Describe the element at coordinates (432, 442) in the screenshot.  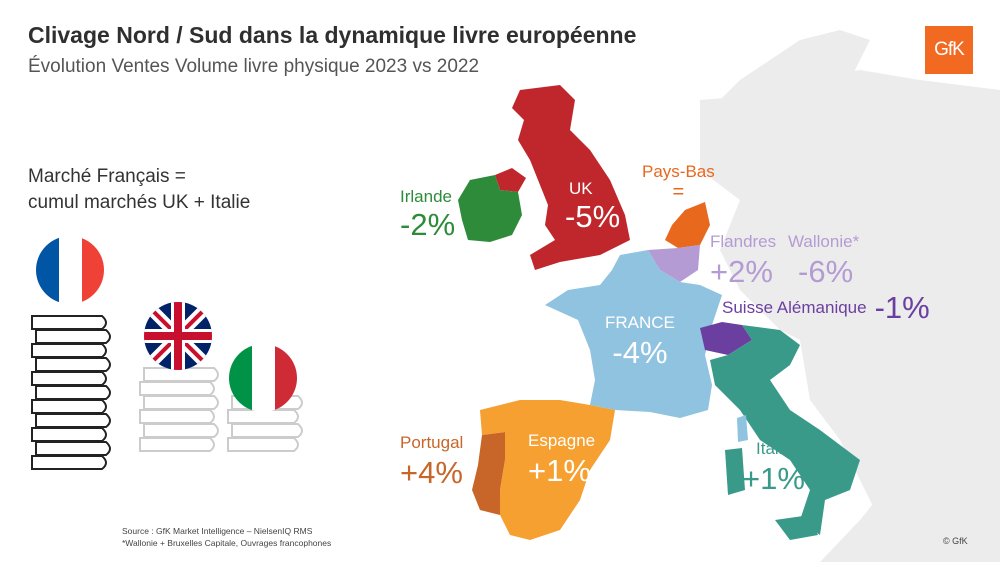
I see `label-portugal-name: Portugal` at that location.